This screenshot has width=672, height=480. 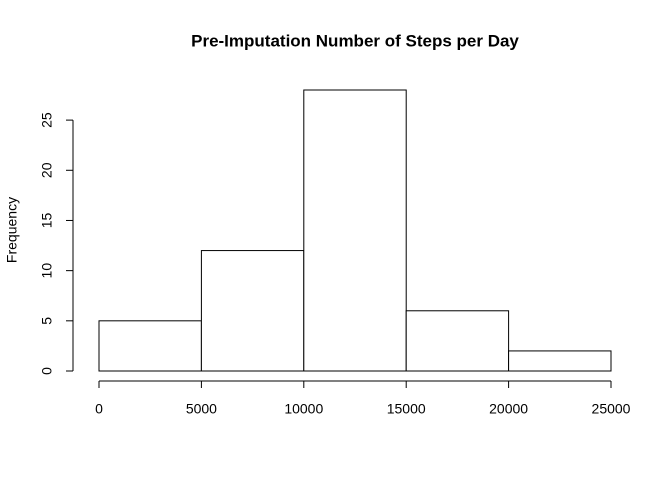 I want to click on x-tick-label: 20000, so click(x=508, y=409).